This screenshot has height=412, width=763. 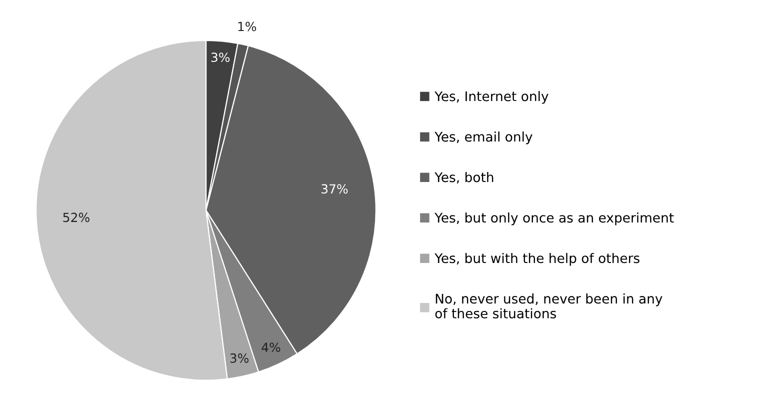 I want to click on data-label: 1%, so click(x=247, y=27).